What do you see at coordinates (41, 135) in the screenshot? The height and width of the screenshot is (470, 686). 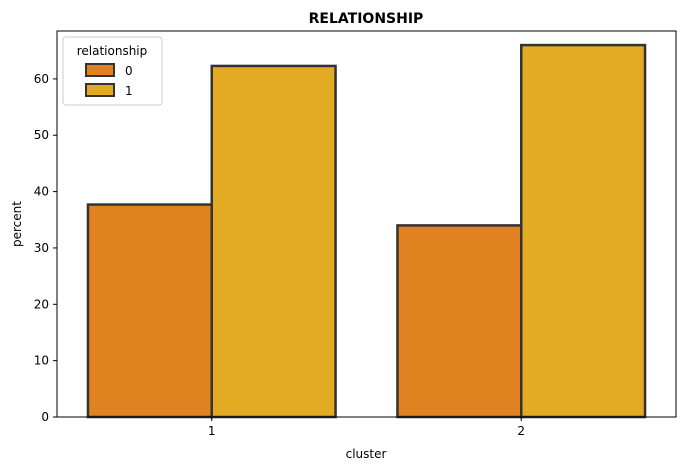 I see `y-tick-label: 50` at bounding box center [41, 135].